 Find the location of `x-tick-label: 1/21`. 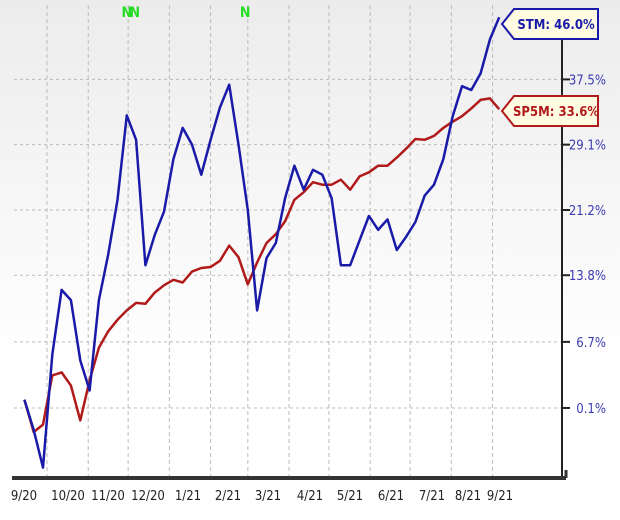

x-tick-label: 1/21 is located at coordinates (188, 496).